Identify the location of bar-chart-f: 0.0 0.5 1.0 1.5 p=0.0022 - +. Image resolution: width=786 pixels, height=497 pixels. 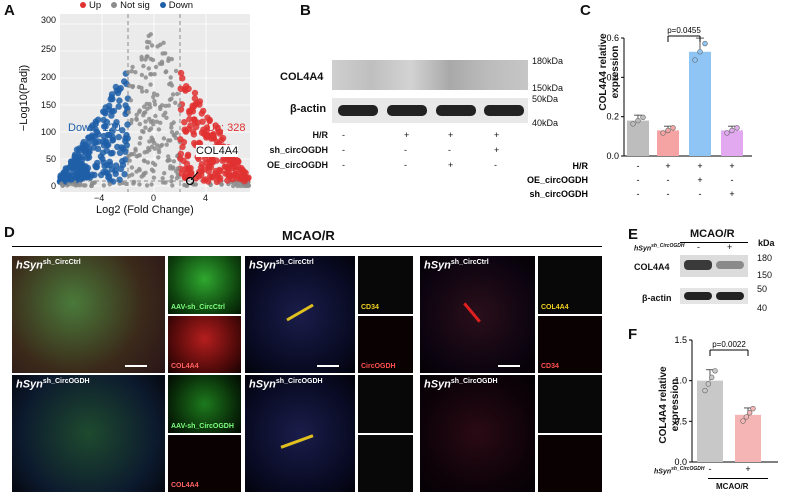
(726, 404).